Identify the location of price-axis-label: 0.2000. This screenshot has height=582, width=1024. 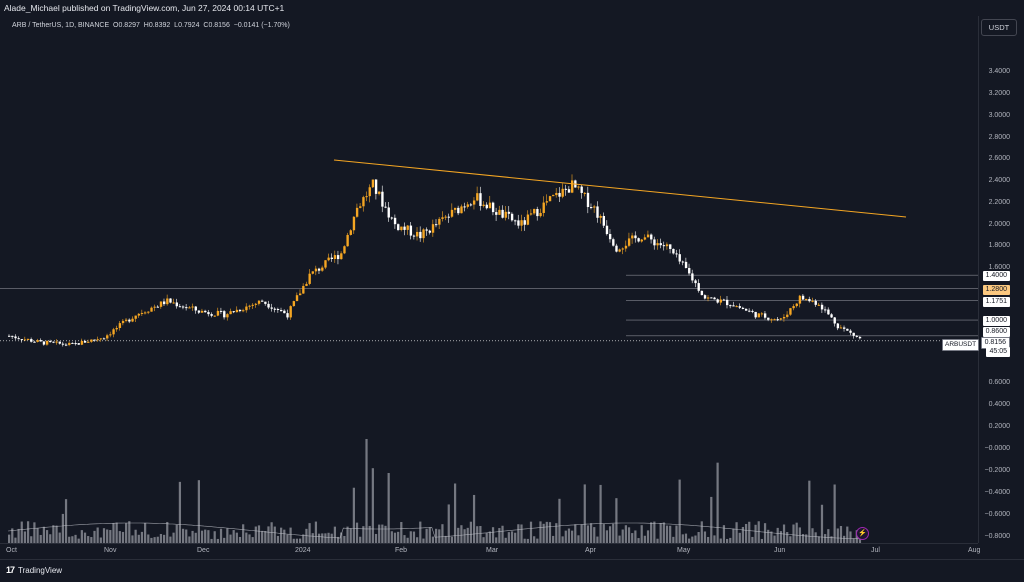
(999, 426).